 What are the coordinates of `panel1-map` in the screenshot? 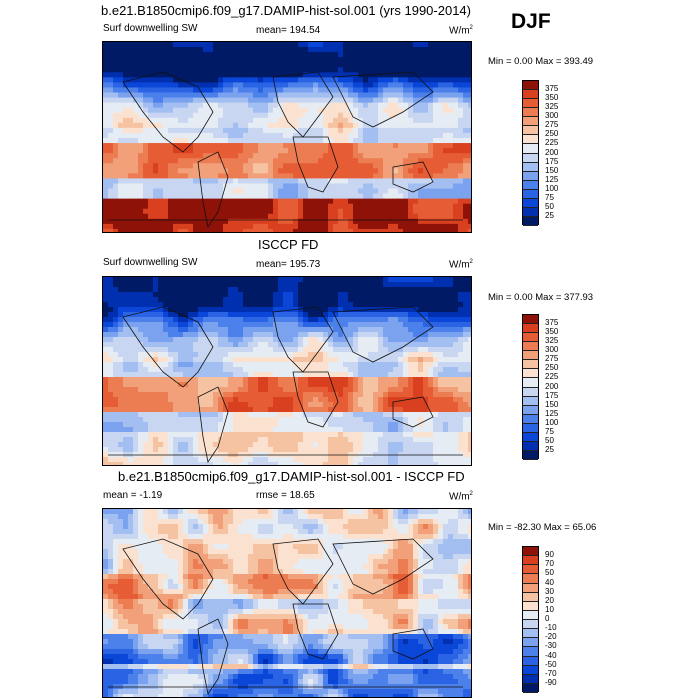 It's located at (287, 137).